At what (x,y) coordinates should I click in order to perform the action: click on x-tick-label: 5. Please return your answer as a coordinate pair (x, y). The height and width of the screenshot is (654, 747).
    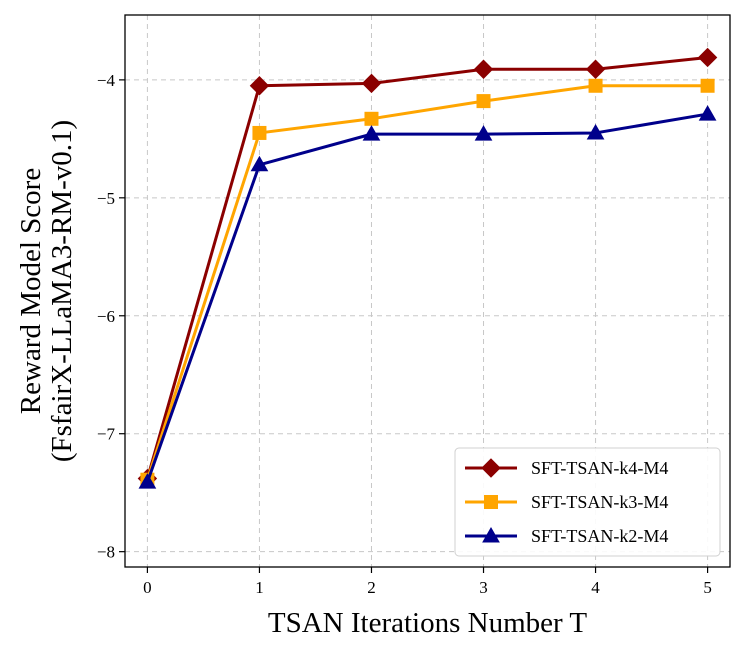
    Looking at the image, I should click on (707, 587).